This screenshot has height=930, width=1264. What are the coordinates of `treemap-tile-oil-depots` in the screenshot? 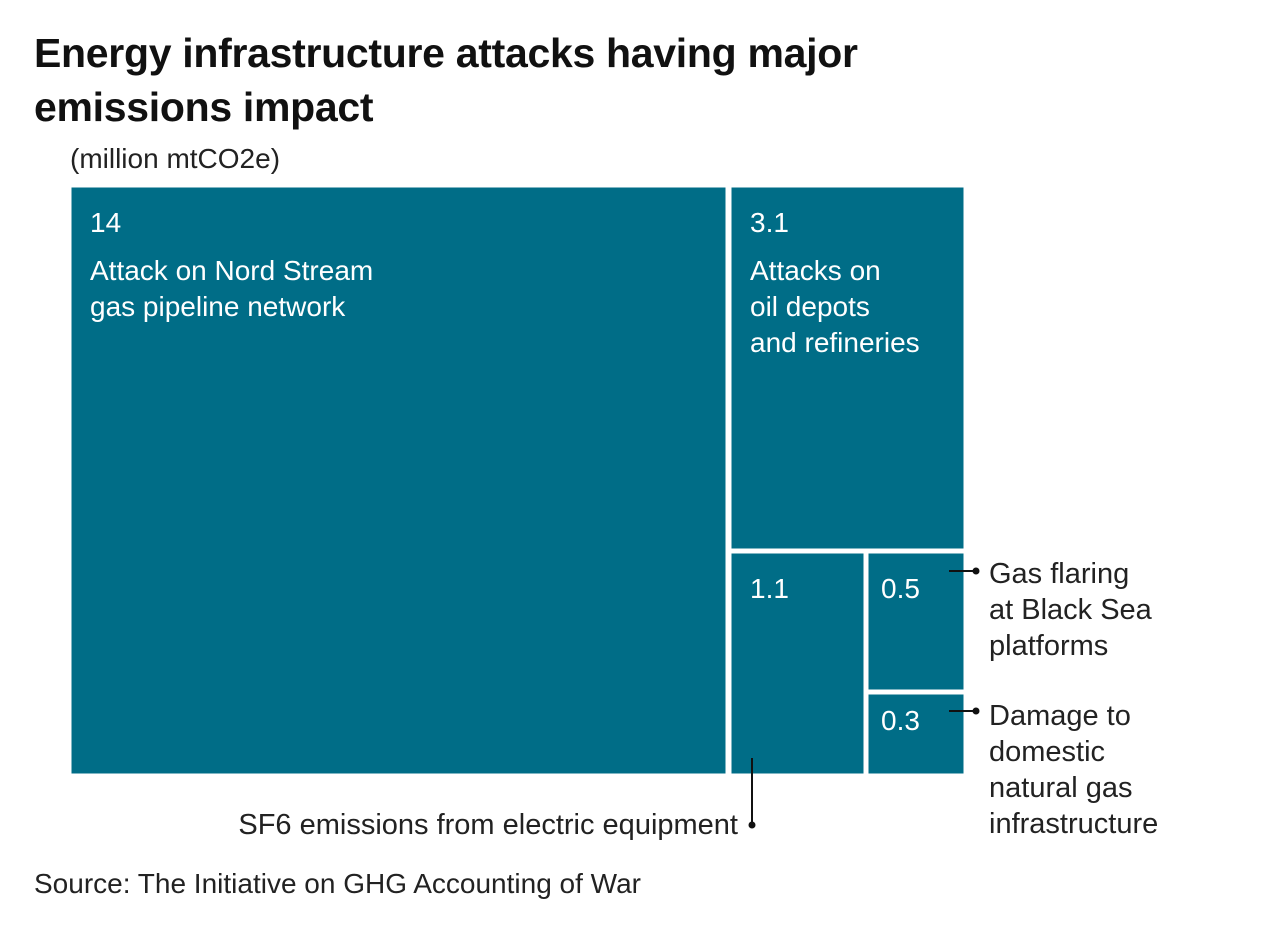 It's located at (847, 368).